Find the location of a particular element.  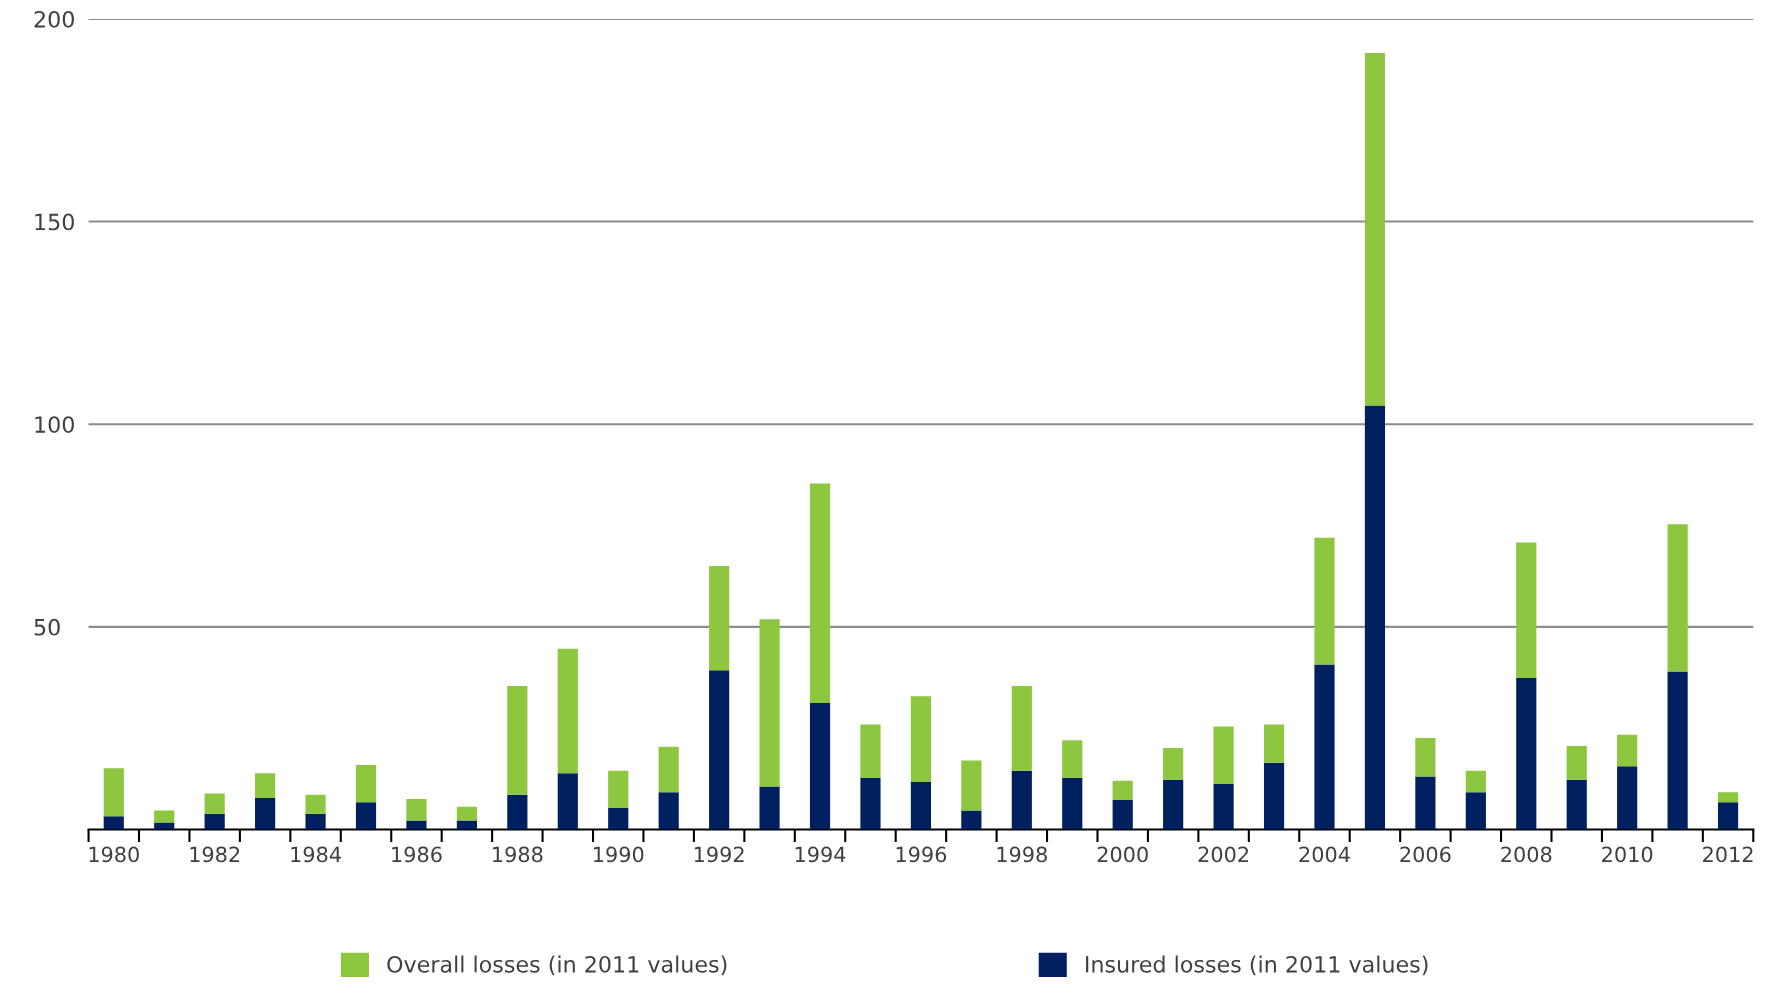

y-tick-label: 200 is located at coordinates (54, 19).